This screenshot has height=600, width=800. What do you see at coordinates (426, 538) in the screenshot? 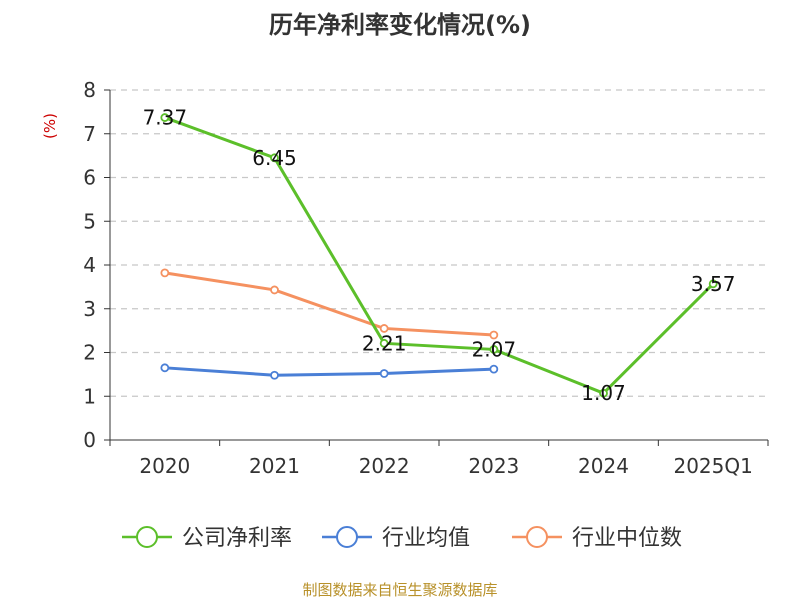
I see `legend-label: 行业均值` at bounding box center [426, 538].